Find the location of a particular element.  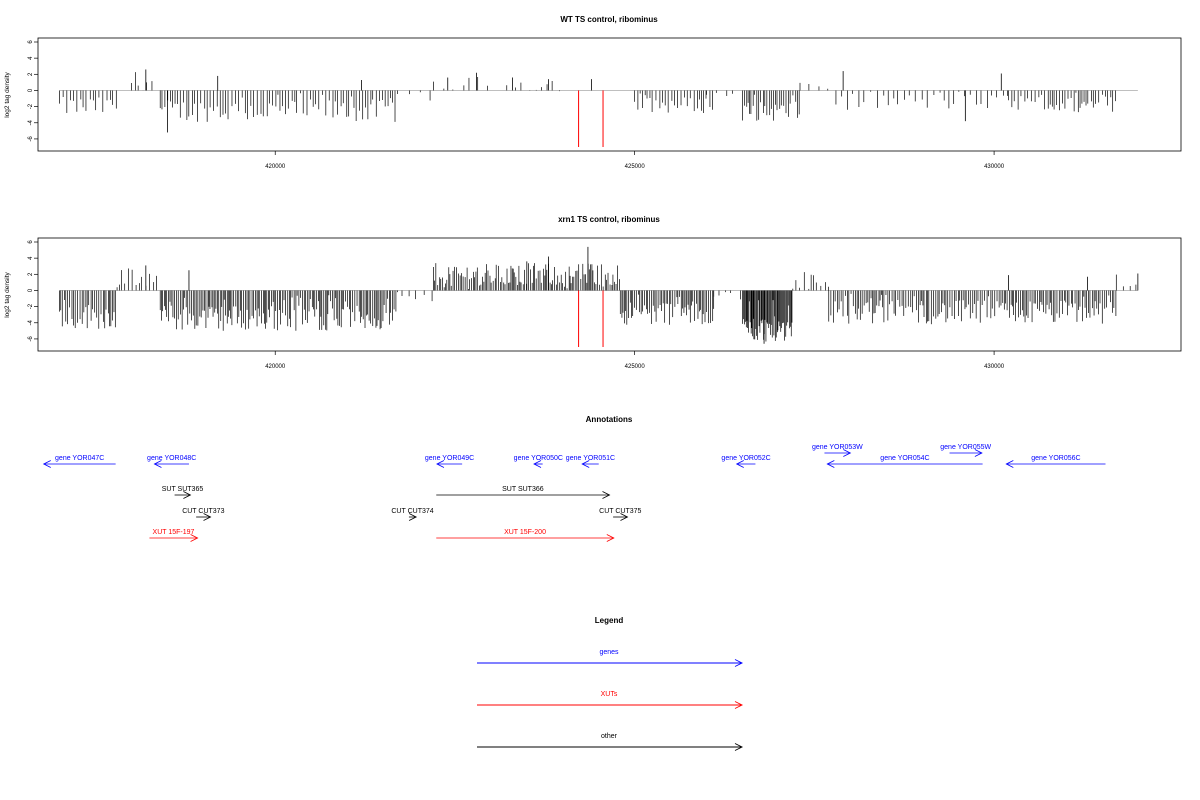

xrn1-plot-frame is located at coordinates (609, 294).